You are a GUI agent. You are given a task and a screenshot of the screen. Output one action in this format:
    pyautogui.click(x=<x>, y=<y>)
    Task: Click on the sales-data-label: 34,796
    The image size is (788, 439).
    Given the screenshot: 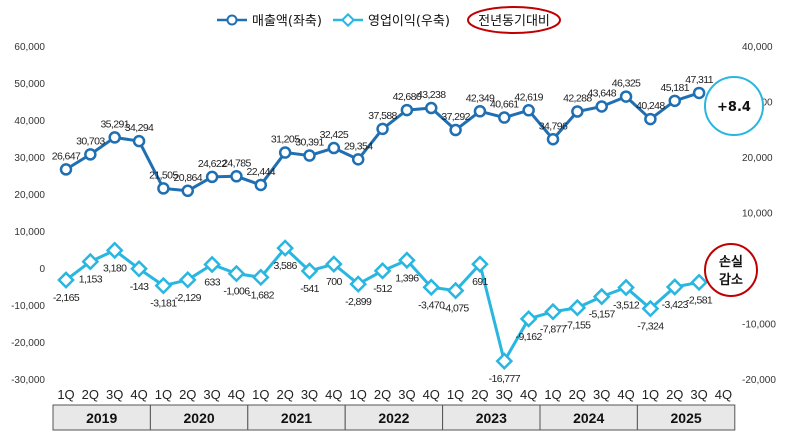 What is the action you would take?
    pyautogui.click(x=553, y=126)
    